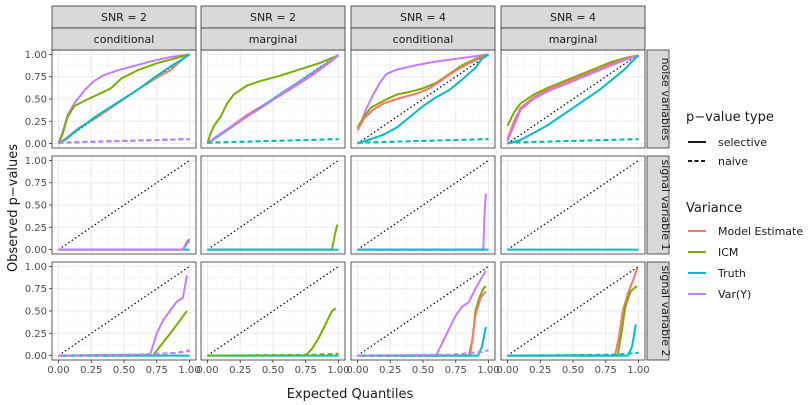 The height and width of the screenshot is (405, 810). What do you see at coordinates (728, 252) in the screenshot?
I see `legend-label-icm: ICM` at bounding box center [728, 252].